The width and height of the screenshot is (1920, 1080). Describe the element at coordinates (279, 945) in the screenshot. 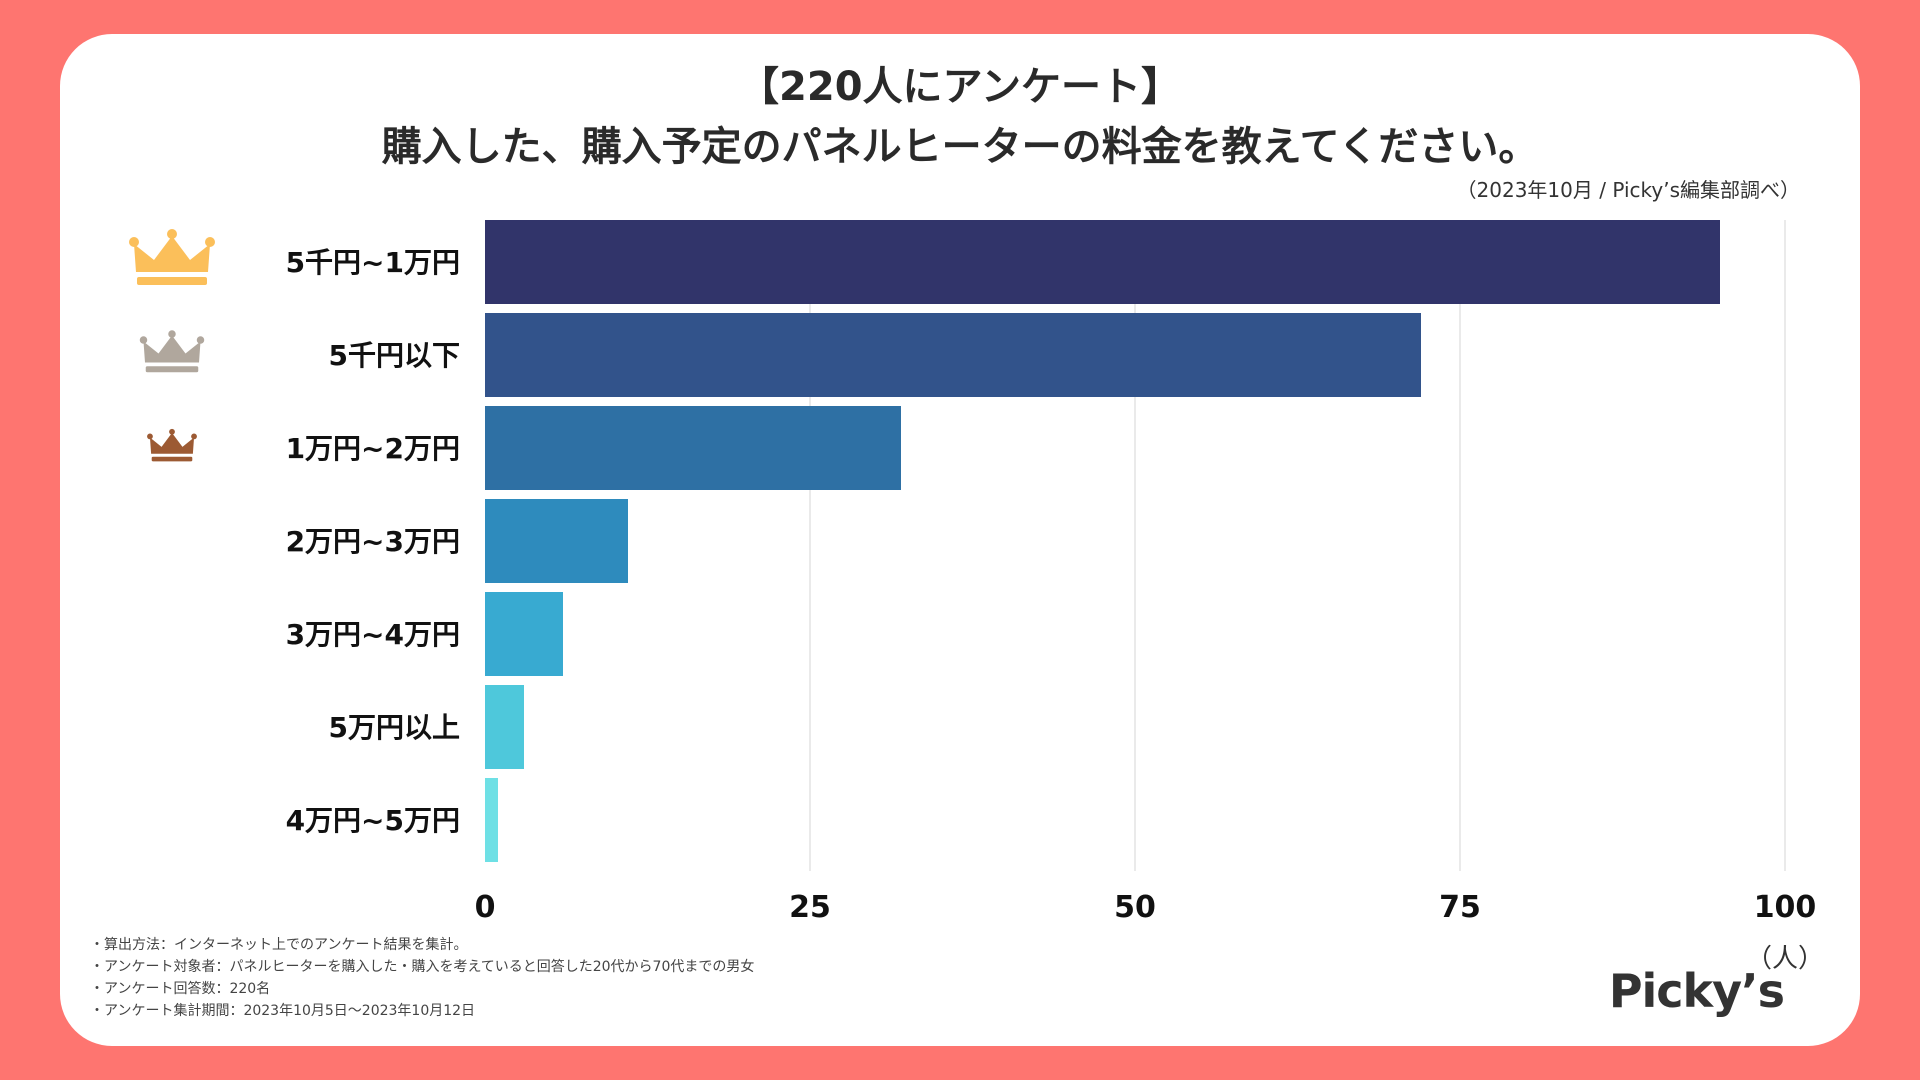

I see `footnote-method: ・算出方法：インターネット上でのアンケート結果を集計。` at that location.